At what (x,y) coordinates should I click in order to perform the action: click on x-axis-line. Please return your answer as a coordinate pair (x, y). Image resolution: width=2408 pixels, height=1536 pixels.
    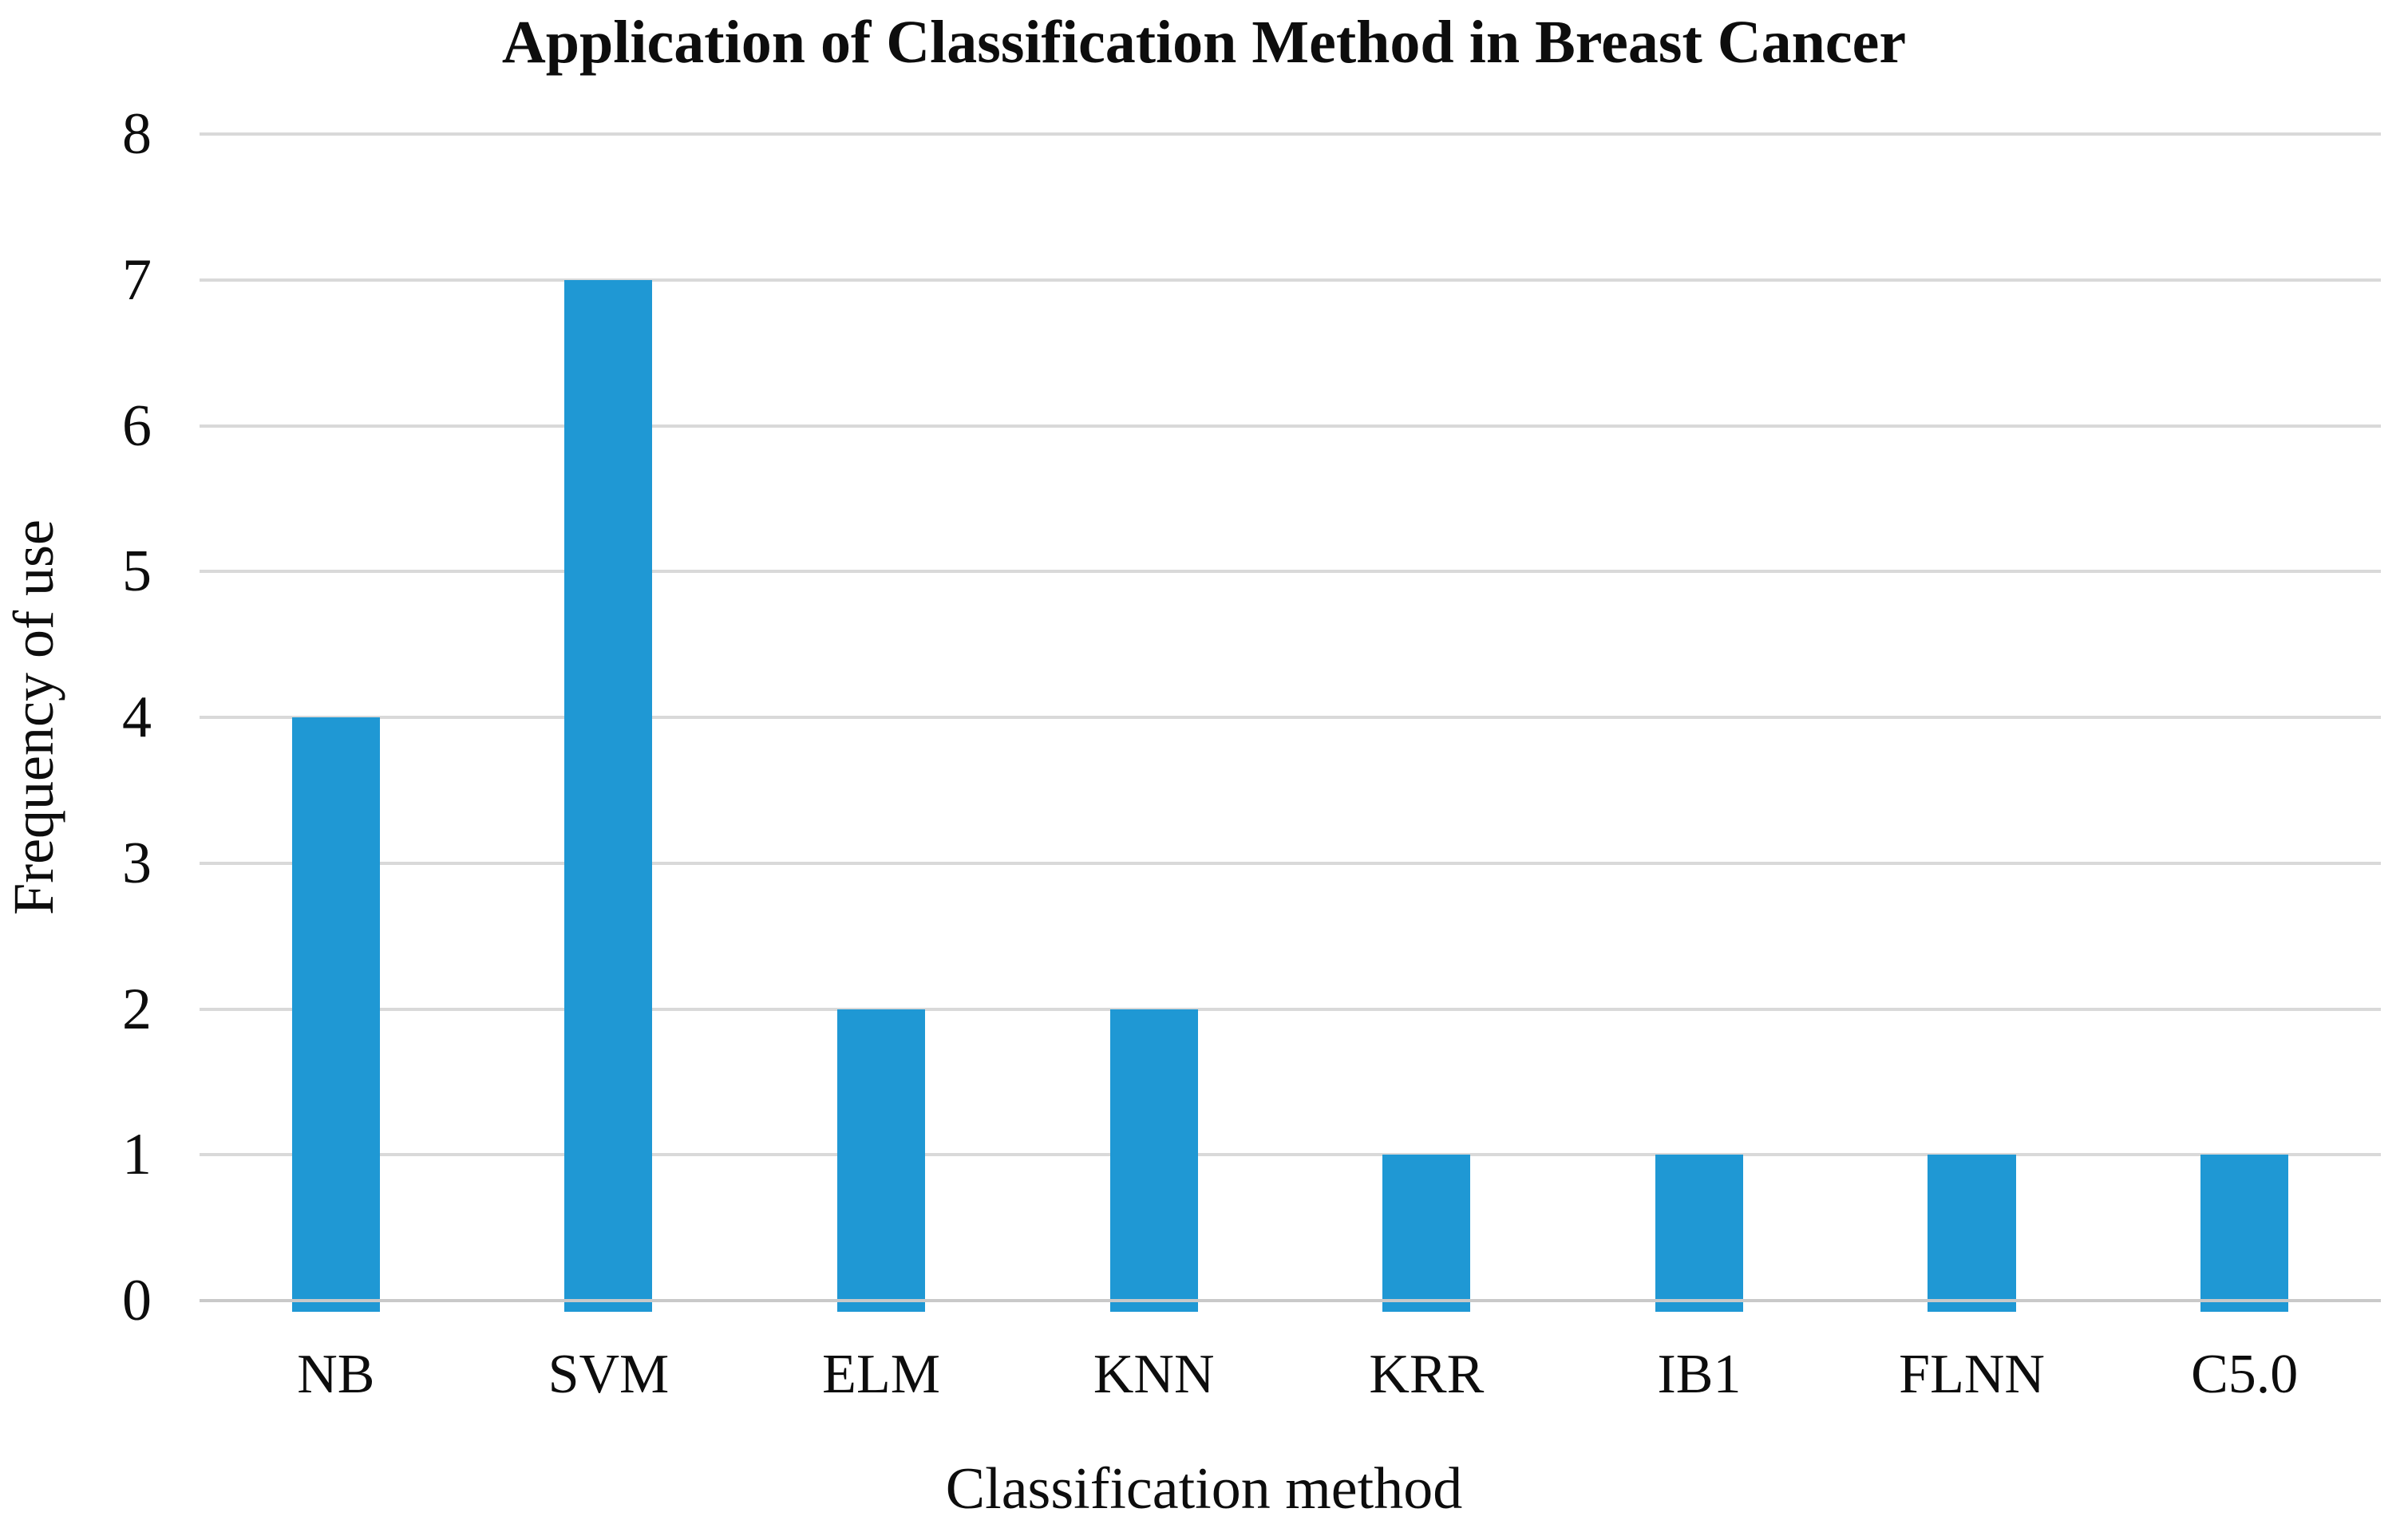
    Looking at the image, I should click on (1290, 1300).